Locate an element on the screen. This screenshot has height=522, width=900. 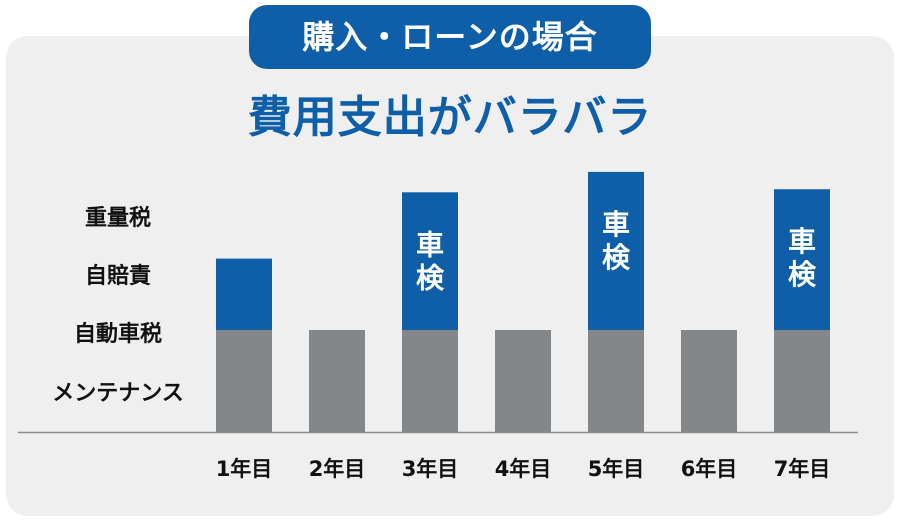
bar-label-3: 車検 is located at coordinates (430, 261).